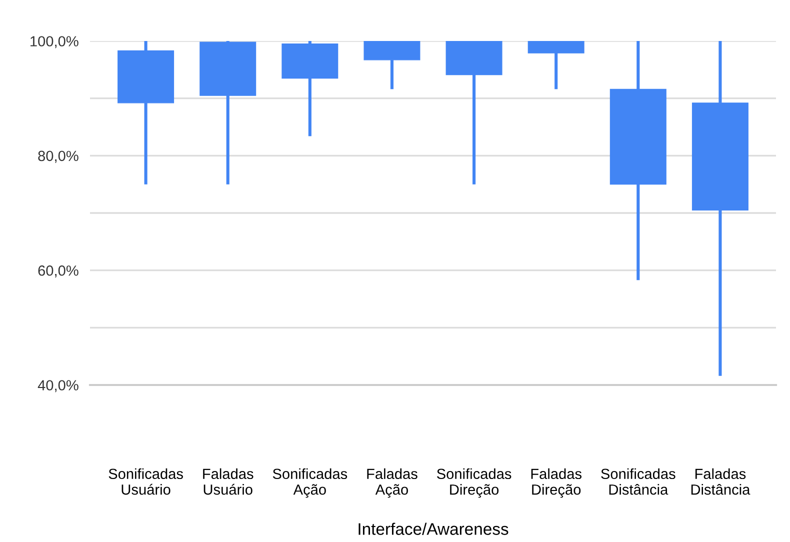  Describe the element at coordinates (638, 481) in the screenshot. I see `x-tick-label: Sonificadas Distância` at that location.